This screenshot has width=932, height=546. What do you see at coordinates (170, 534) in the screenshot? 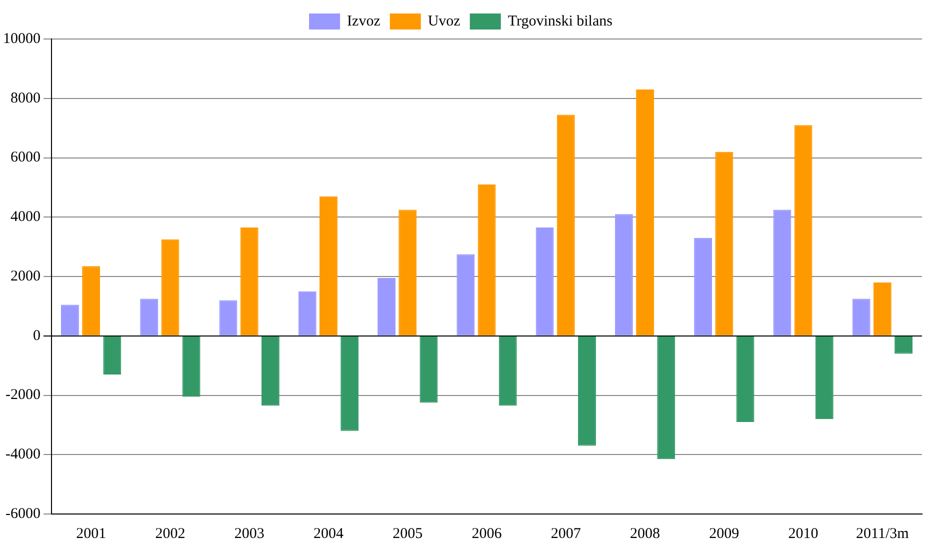
I see `x-tick-label: 2002` at bounding box center [170, 534].